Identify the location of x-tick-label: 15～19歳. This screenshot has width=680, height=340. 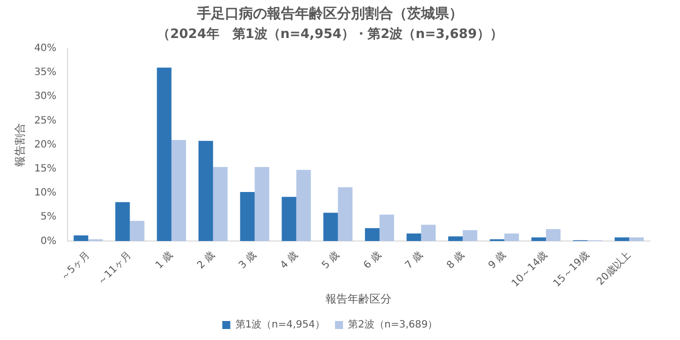
(571, 269).